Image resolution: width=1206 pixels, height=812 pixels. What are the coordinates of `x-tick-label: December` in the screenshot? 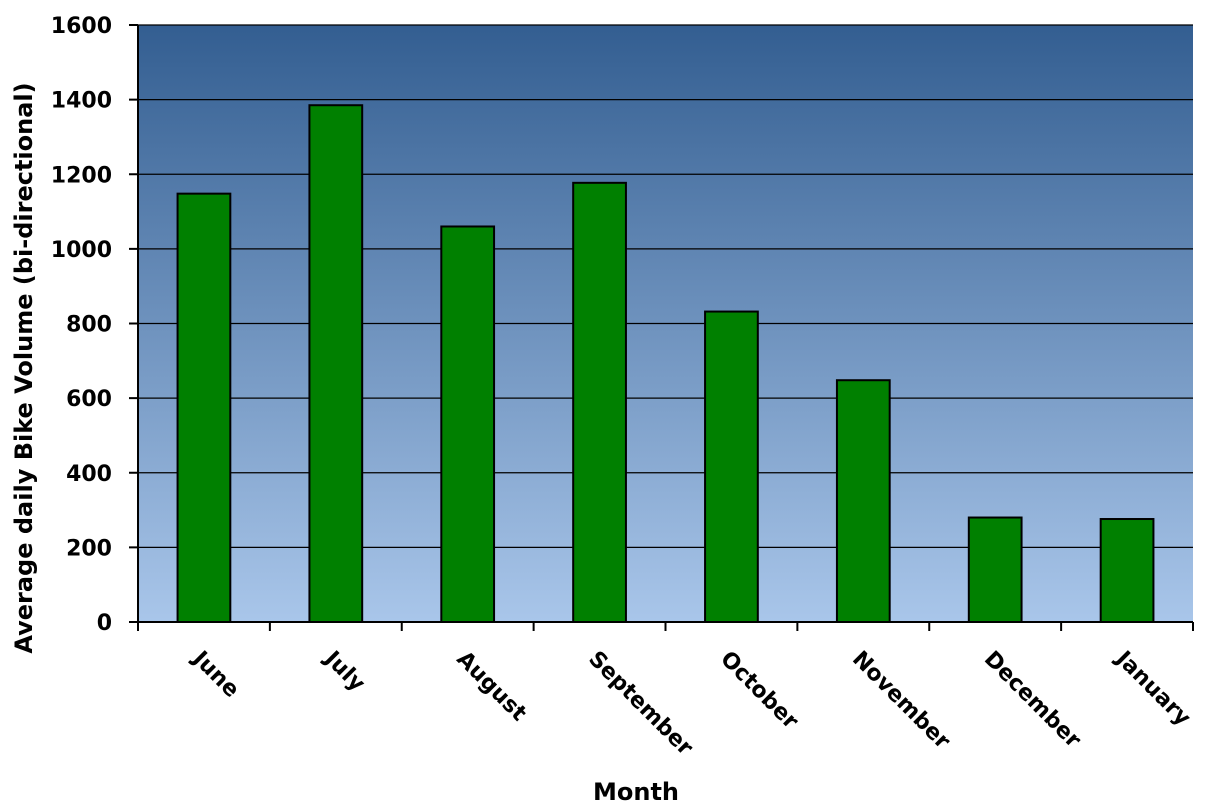 It's located at (1032, 700).